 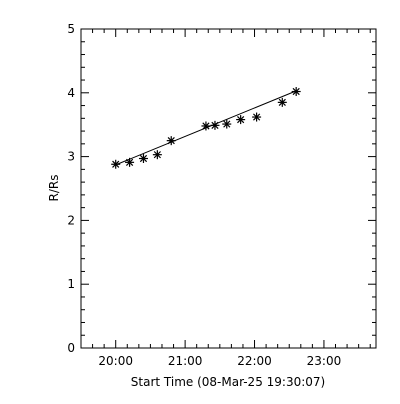 What do you see at coordinates (228, 382) in the screenshot?
I see `x-axis-label: Start Time (08-Mar-25 19:30:07)` at bounding box center [228, 382].